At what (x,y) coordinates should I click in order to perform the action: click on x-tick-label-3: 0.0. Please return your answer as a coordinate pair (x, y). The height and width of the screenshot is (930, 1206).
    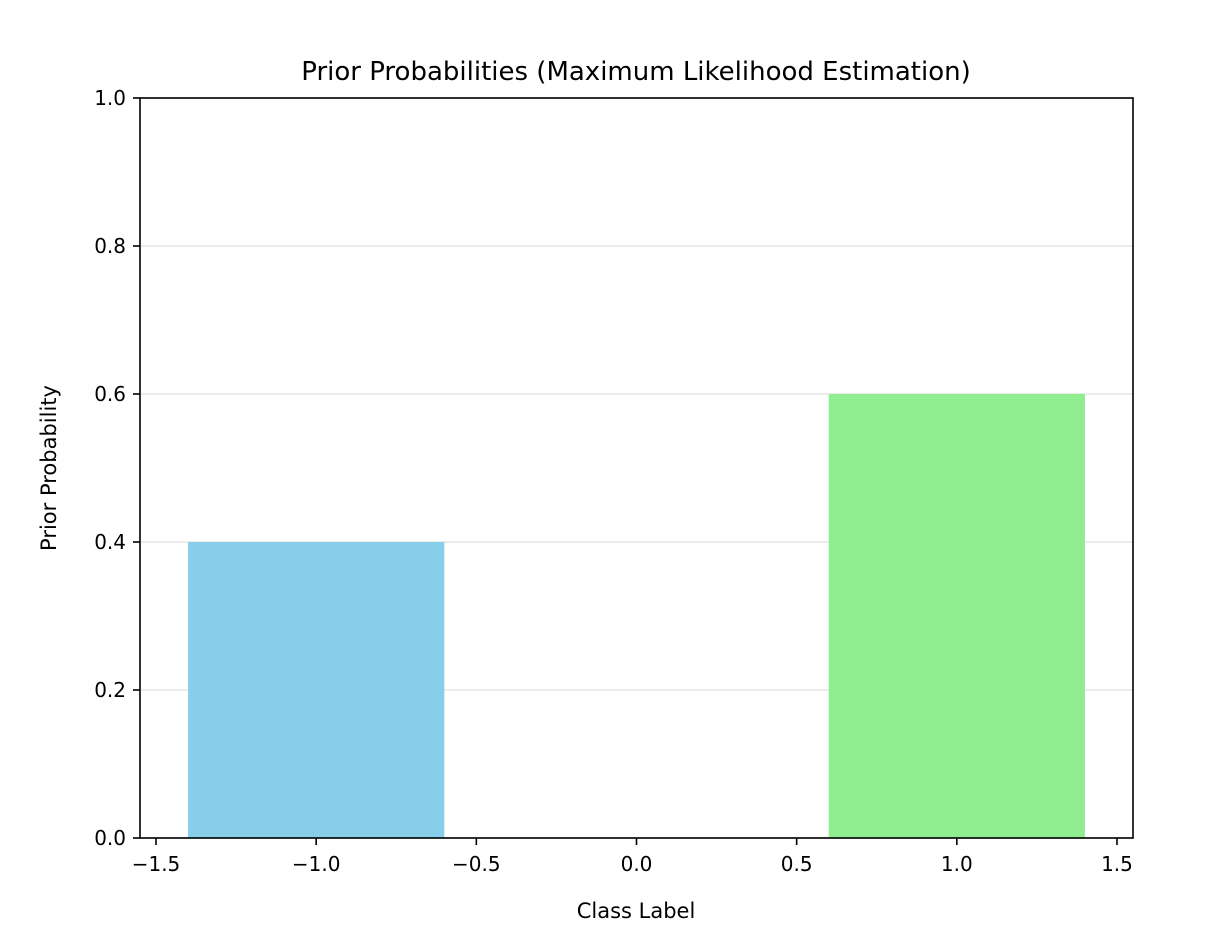
    Looking at the image, I should click on (637, 864).